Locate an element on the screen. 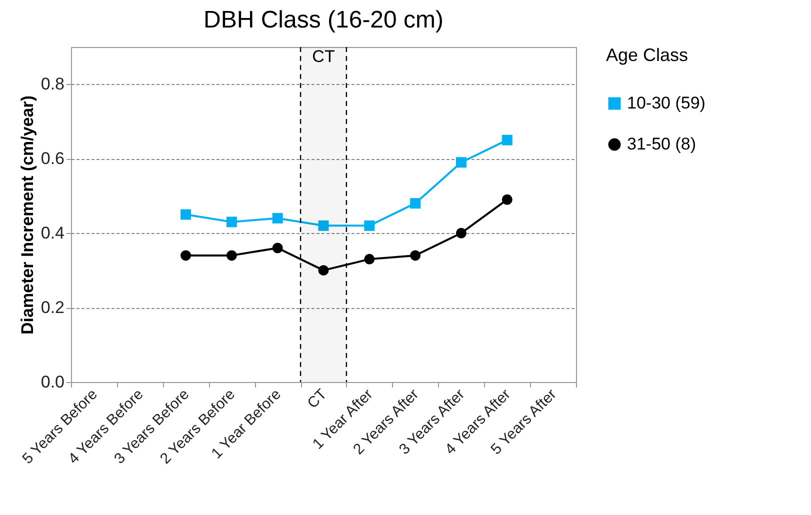  y-tick-label: 0.6 is located at coordinates (52, 158).